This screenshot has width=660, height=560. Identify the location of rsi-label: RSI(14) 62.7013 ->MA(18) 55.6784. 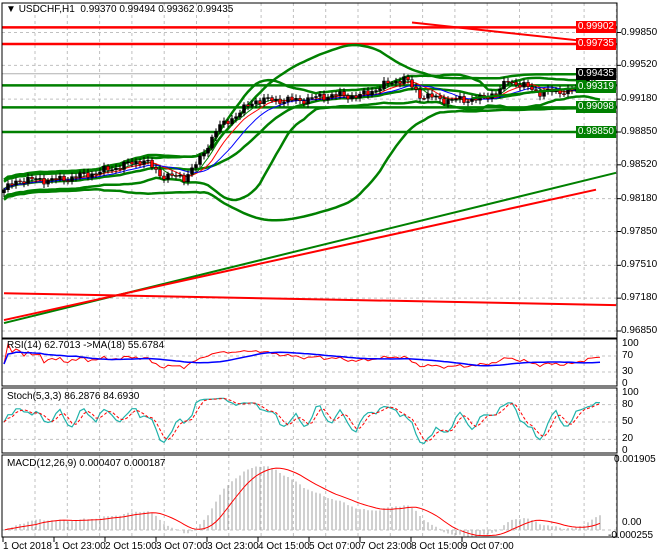
(86, 345).